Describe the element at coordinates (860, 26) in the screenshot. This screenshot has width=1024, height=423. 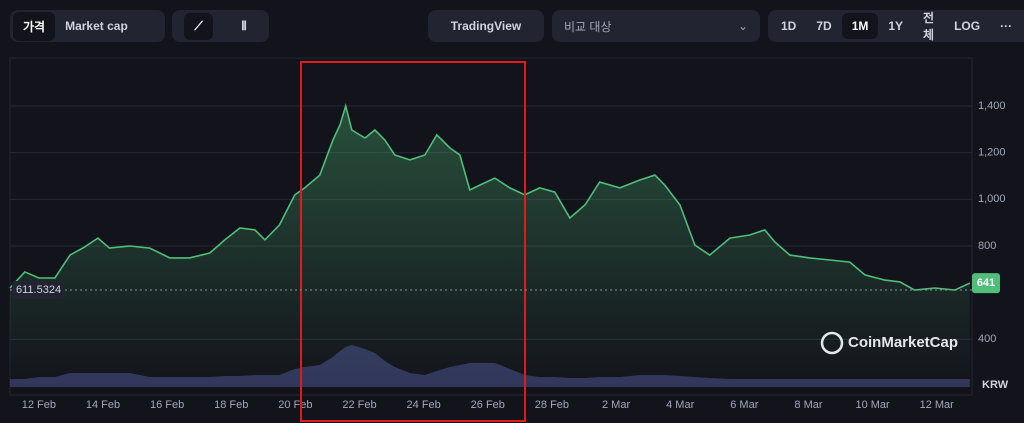
I see `range: 1M` at that location.